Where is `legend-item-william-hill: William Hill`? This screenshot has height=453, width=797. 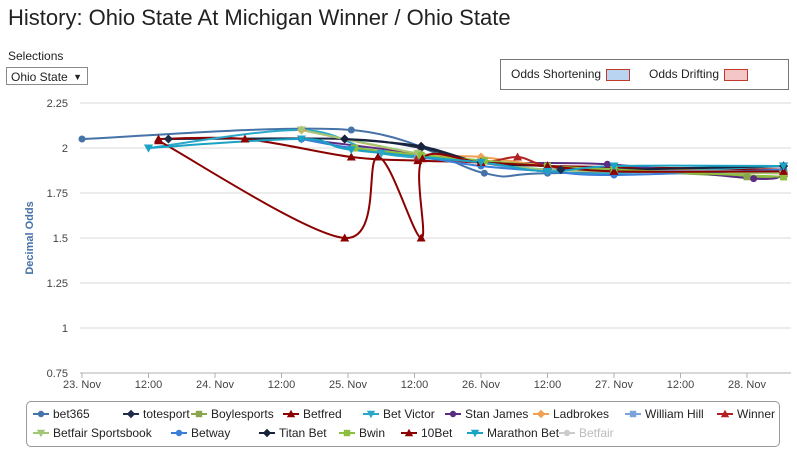
legend-item-william-hill: William Hill is located at coordinates (664, 414).